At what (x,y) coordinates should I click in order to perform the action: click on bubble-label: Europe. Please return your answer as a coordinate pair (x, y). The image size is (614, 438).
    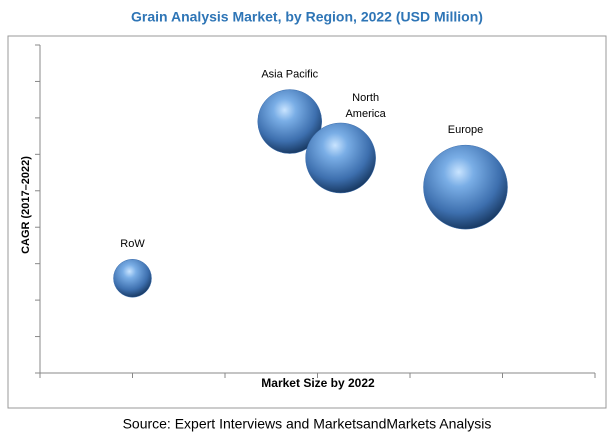
    Looking at the image, I should click on (465, 130).